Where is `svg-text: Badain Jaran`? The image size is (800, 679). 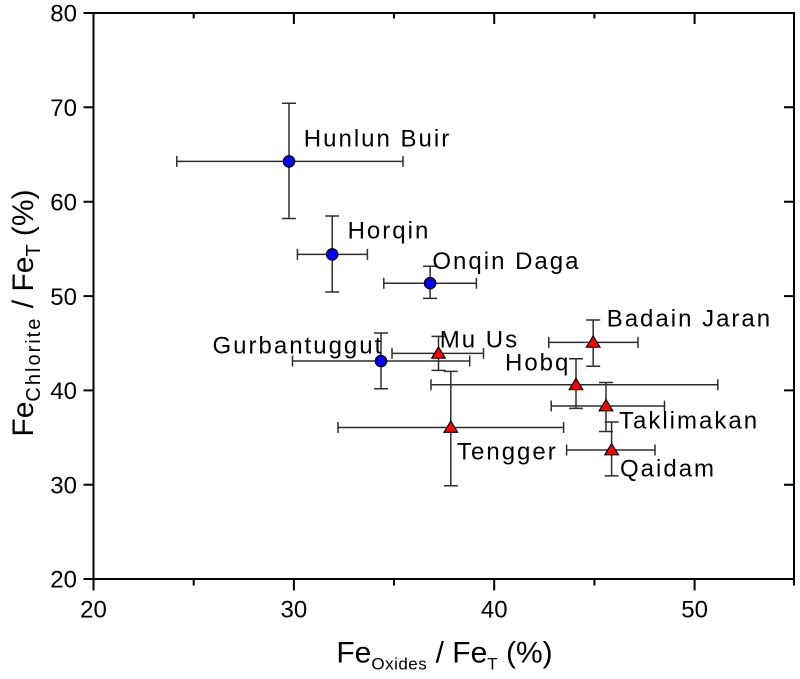
svg-text: Badain Jaran is located at coordinates (689, 319).